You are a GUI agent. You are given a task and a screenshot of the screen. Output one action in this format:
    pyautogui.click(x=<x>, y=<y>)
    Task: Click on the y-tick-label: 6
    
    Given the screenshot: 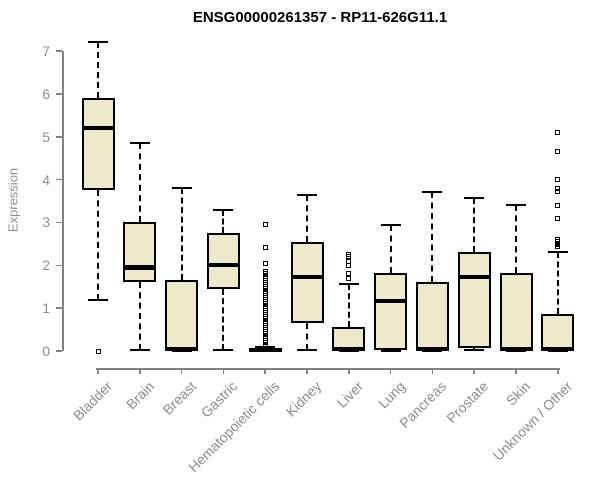 What is the action you would take?
    pyautogui.click(x=46, y=93)
    